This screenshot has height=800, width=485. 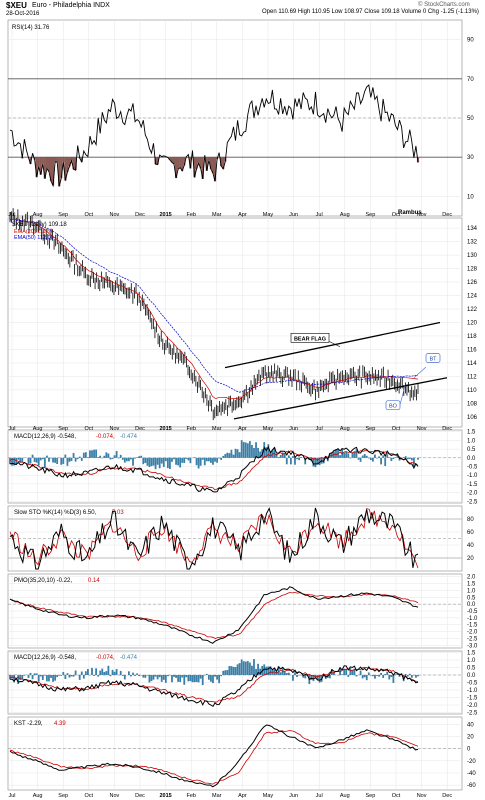 What do you see at coordinates (472, 502) in the screenshot?
I see `macd-tick-label: -2.5` at bounding box center [472, 502].